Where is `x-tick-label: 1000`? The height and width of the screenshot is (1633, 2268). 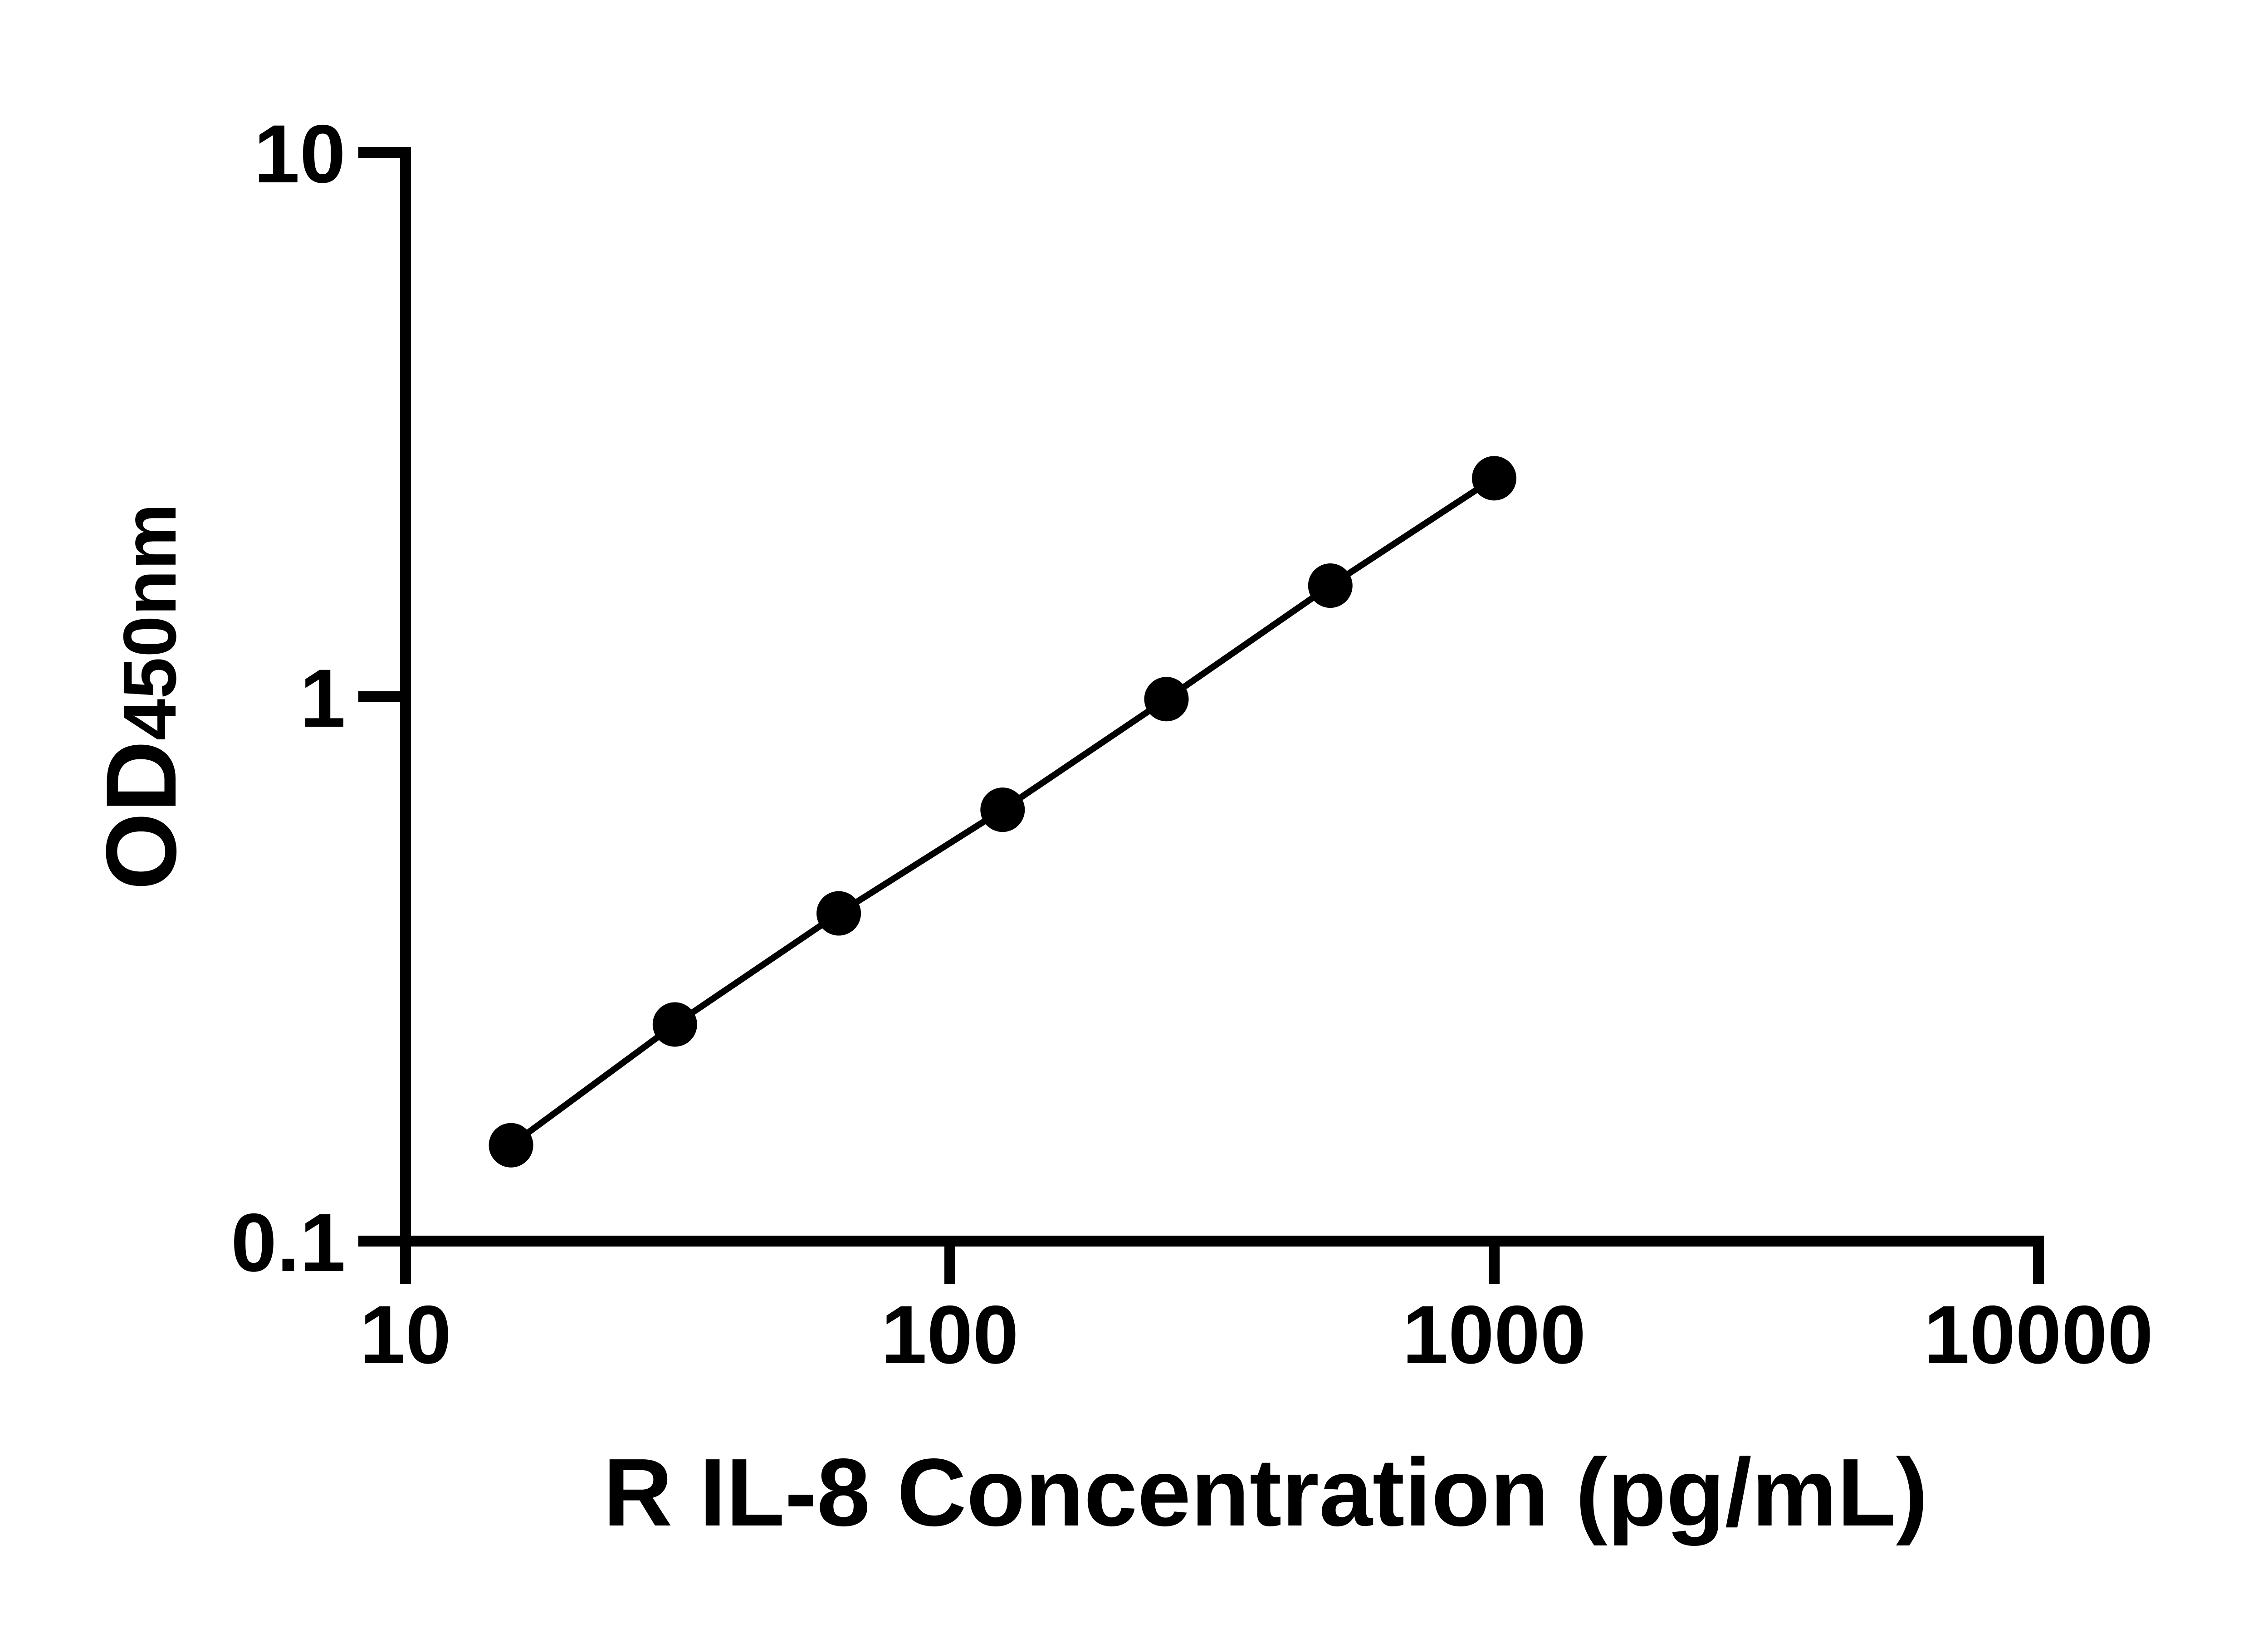
x-tick-label: 1000 is located at coordinates (1495, 1334).